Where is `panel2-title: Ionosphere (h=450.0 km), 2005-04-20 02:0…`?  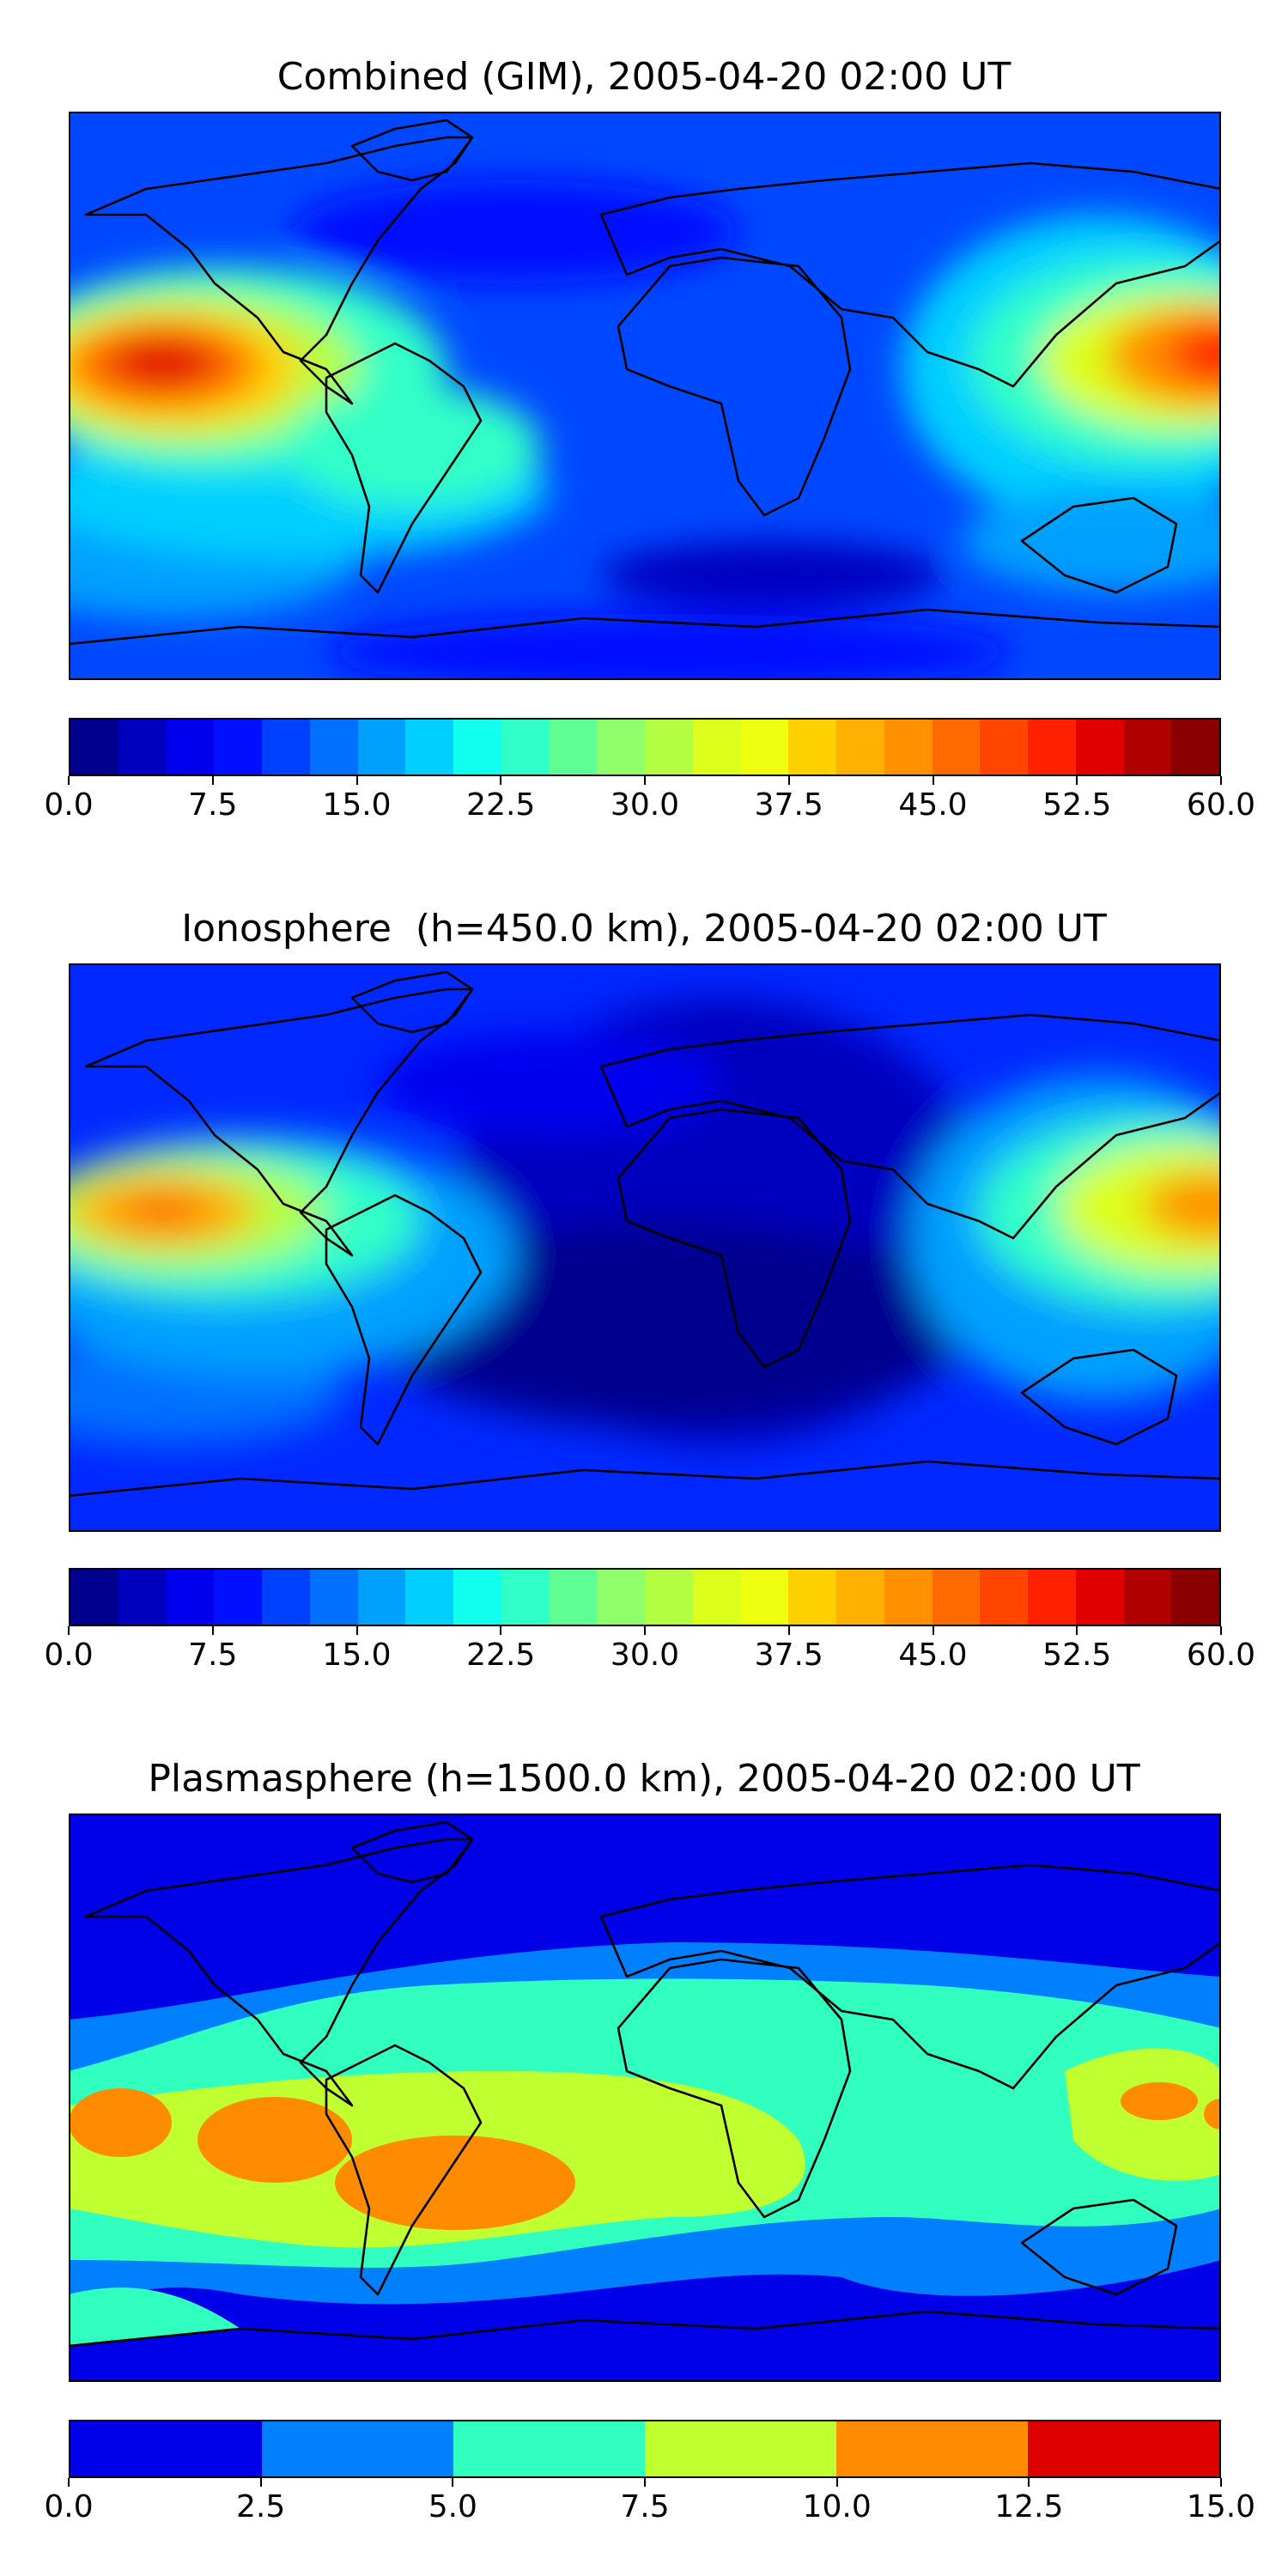
panel2-title: Ionosphere (h=450.0 km), 2005-04-20 02:0… is located at coordinates (644, 929).